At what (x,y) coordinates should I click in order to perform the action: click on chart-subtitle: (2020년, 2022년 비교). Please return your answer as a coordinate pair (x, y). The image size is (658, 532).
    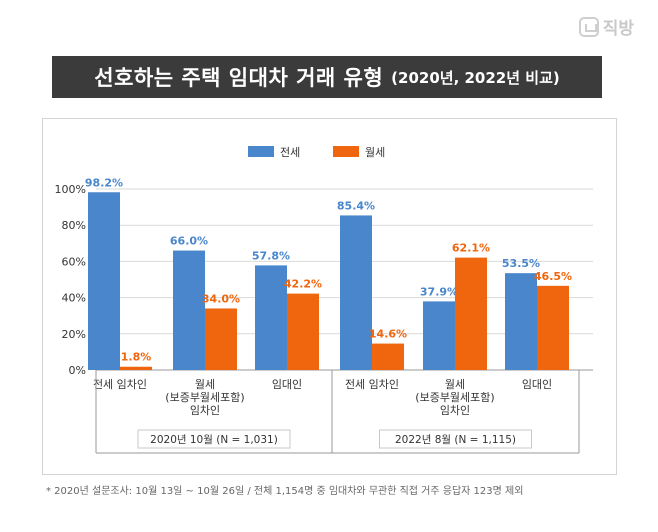
    Looking at the image, I should click on (475, 77).